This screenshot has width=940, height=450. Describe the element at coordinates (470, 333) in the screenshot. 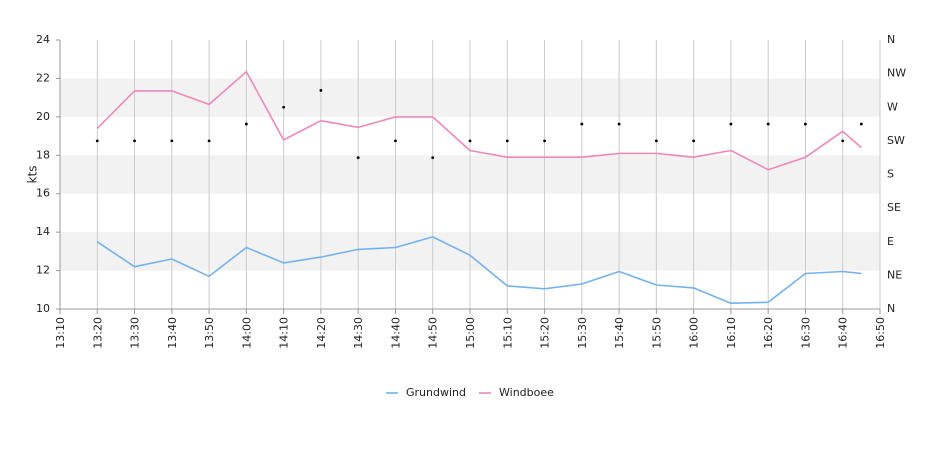

I see `x-tick-label: 15:00` at that location.